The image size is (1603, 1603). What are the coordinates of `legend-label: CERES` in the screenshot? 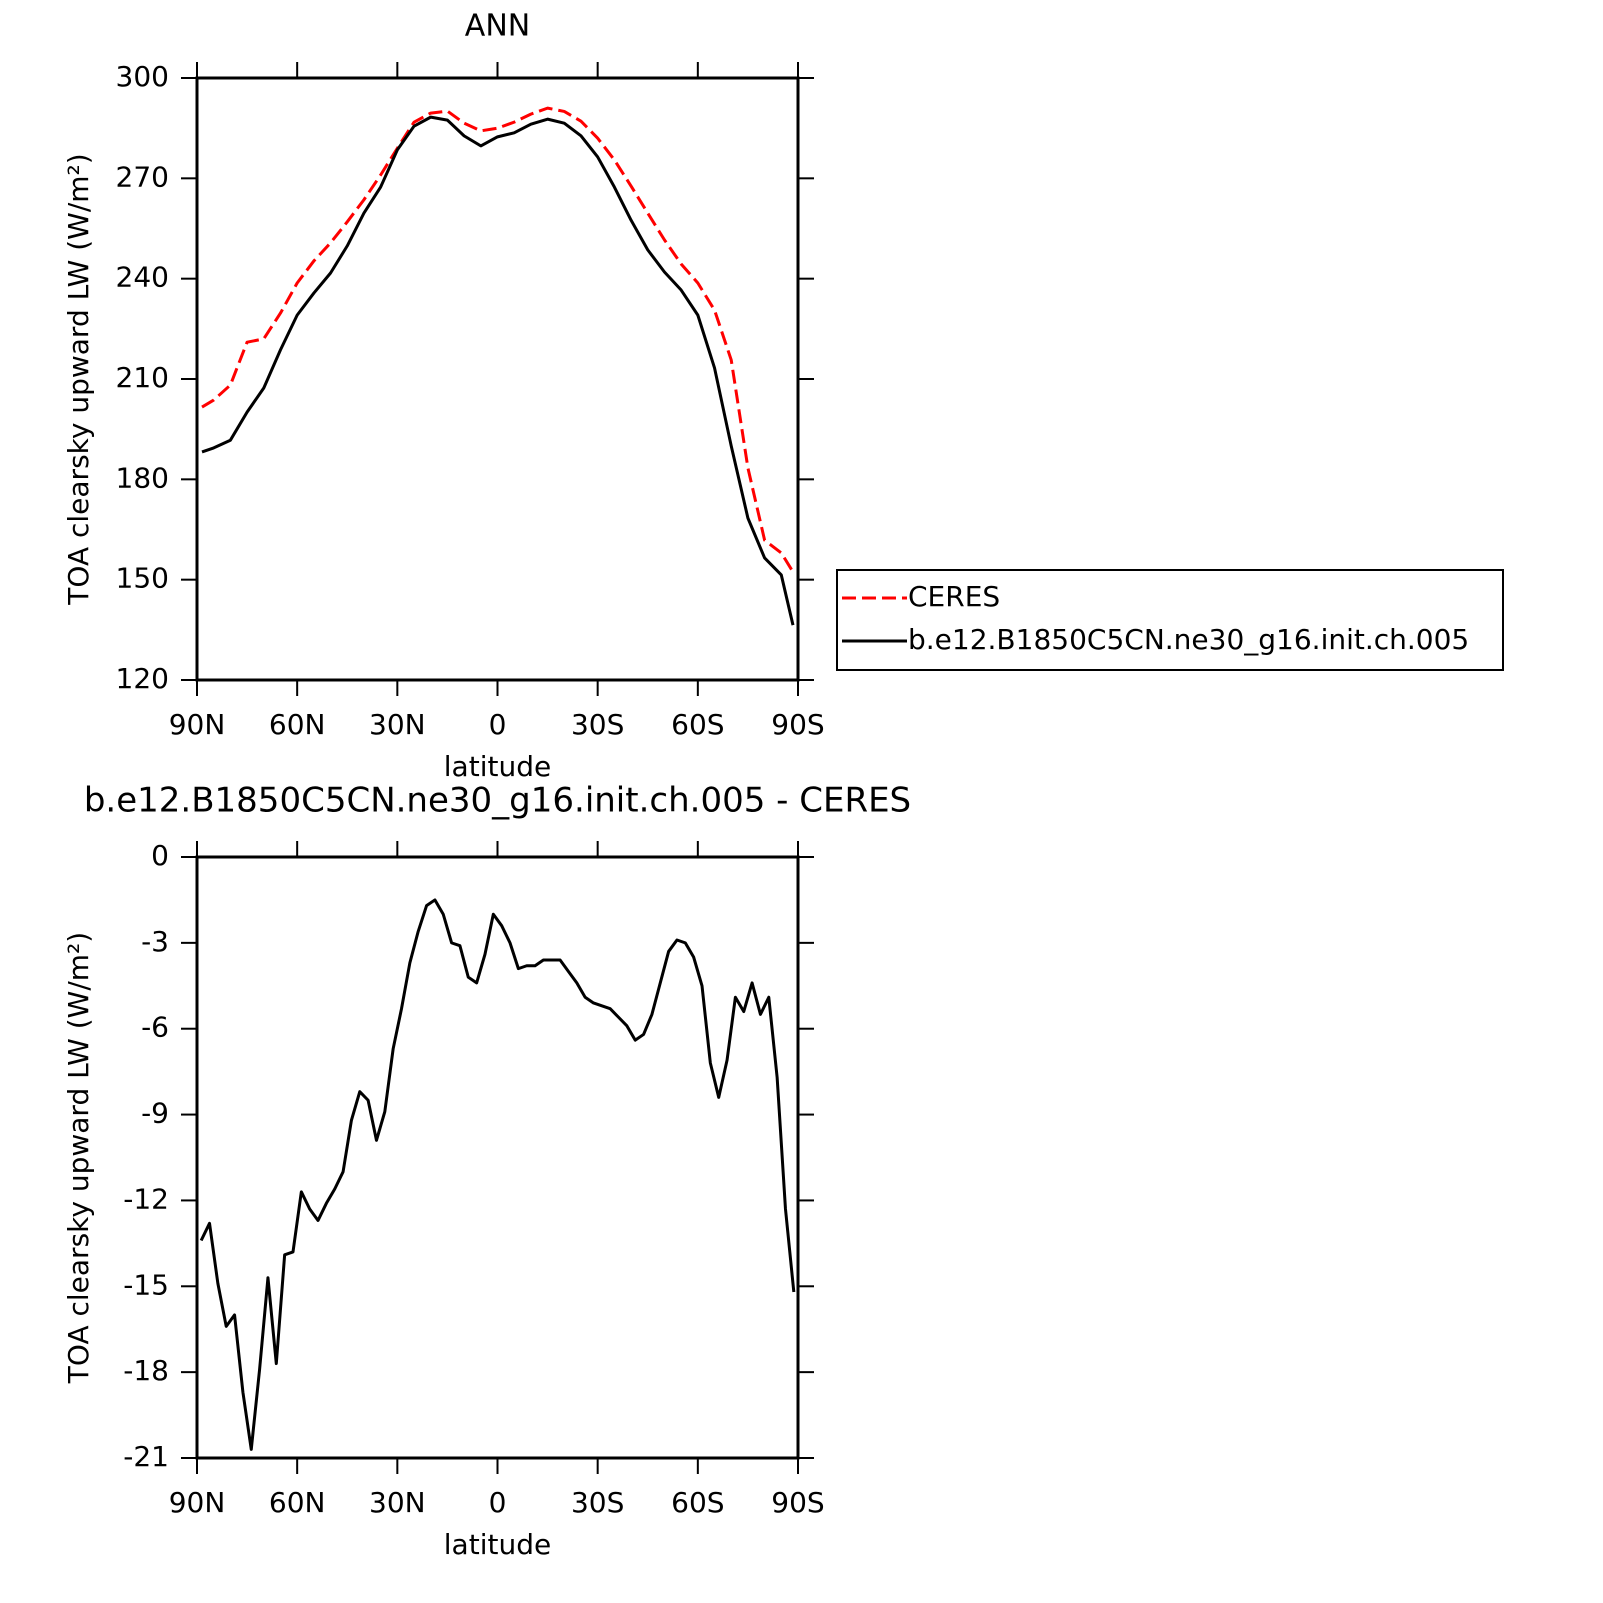 It's located at (954, 596).